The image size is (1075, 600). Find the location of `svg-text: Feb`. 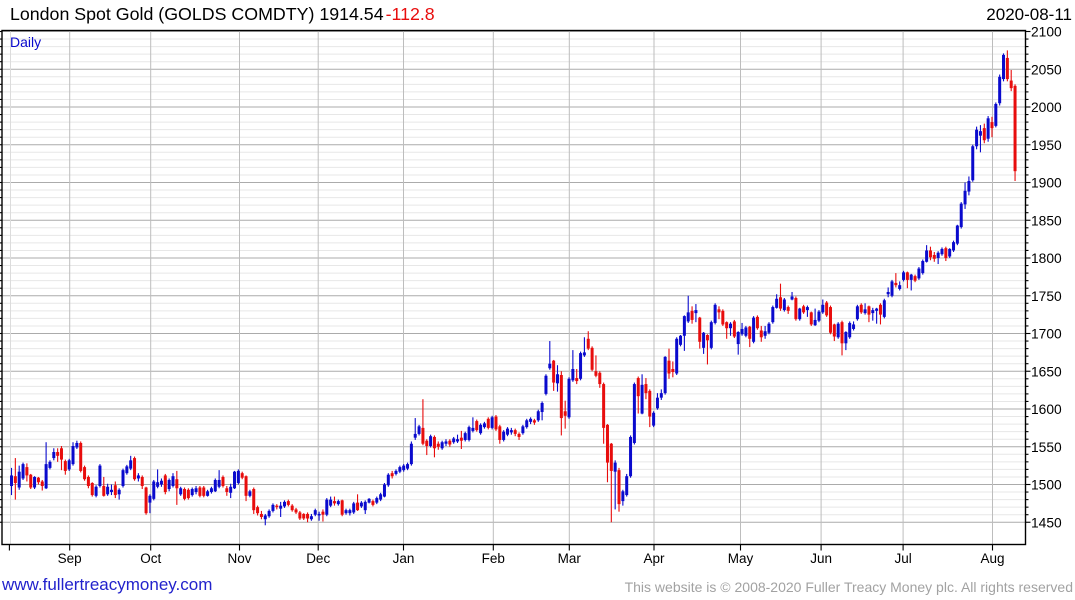

svg-text: Feb is located at coordinates (493, 558).